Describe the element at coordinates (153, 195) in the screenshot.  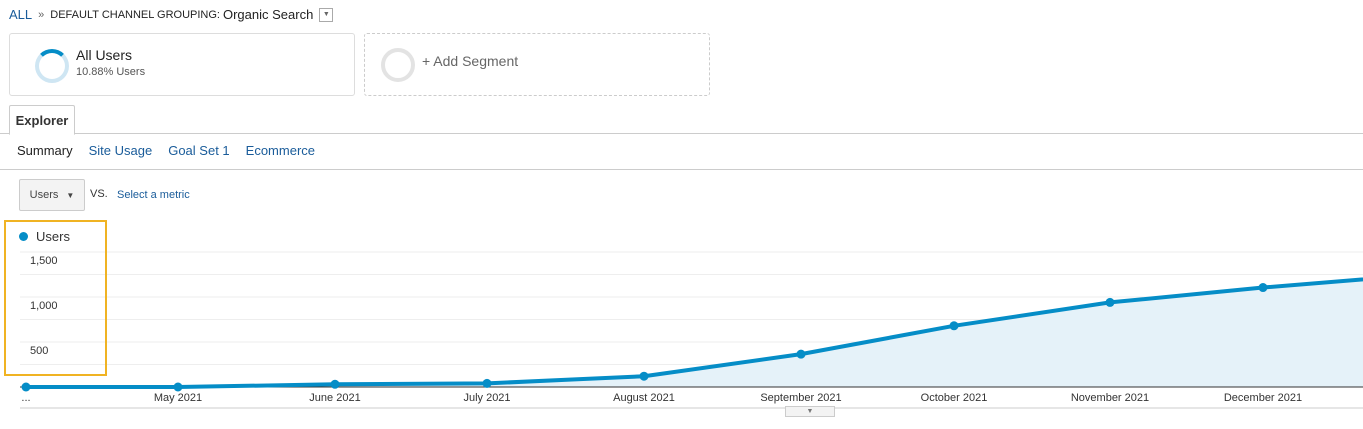
I see `select-metric-link: Select a metric` at that location.